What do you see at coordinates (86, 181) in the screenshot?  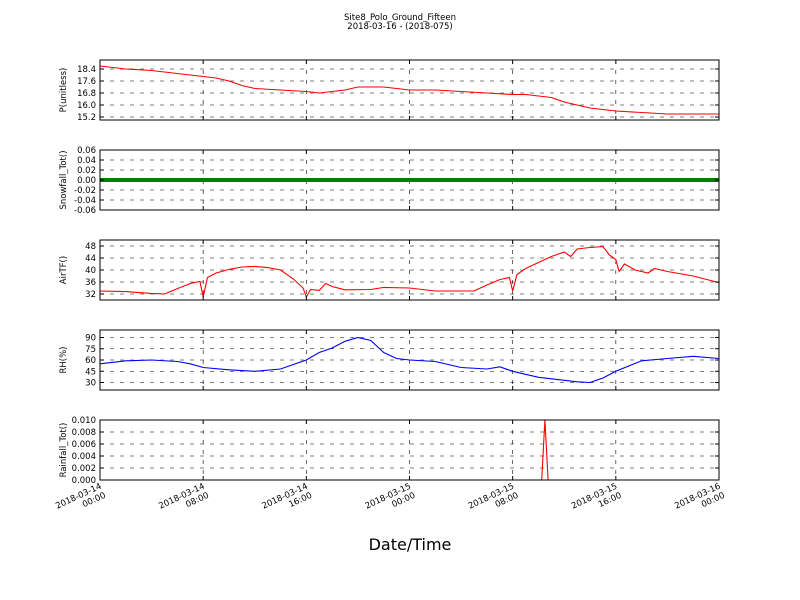 I see `y-tick-label: 0.00` at bounding box center [86, 181].